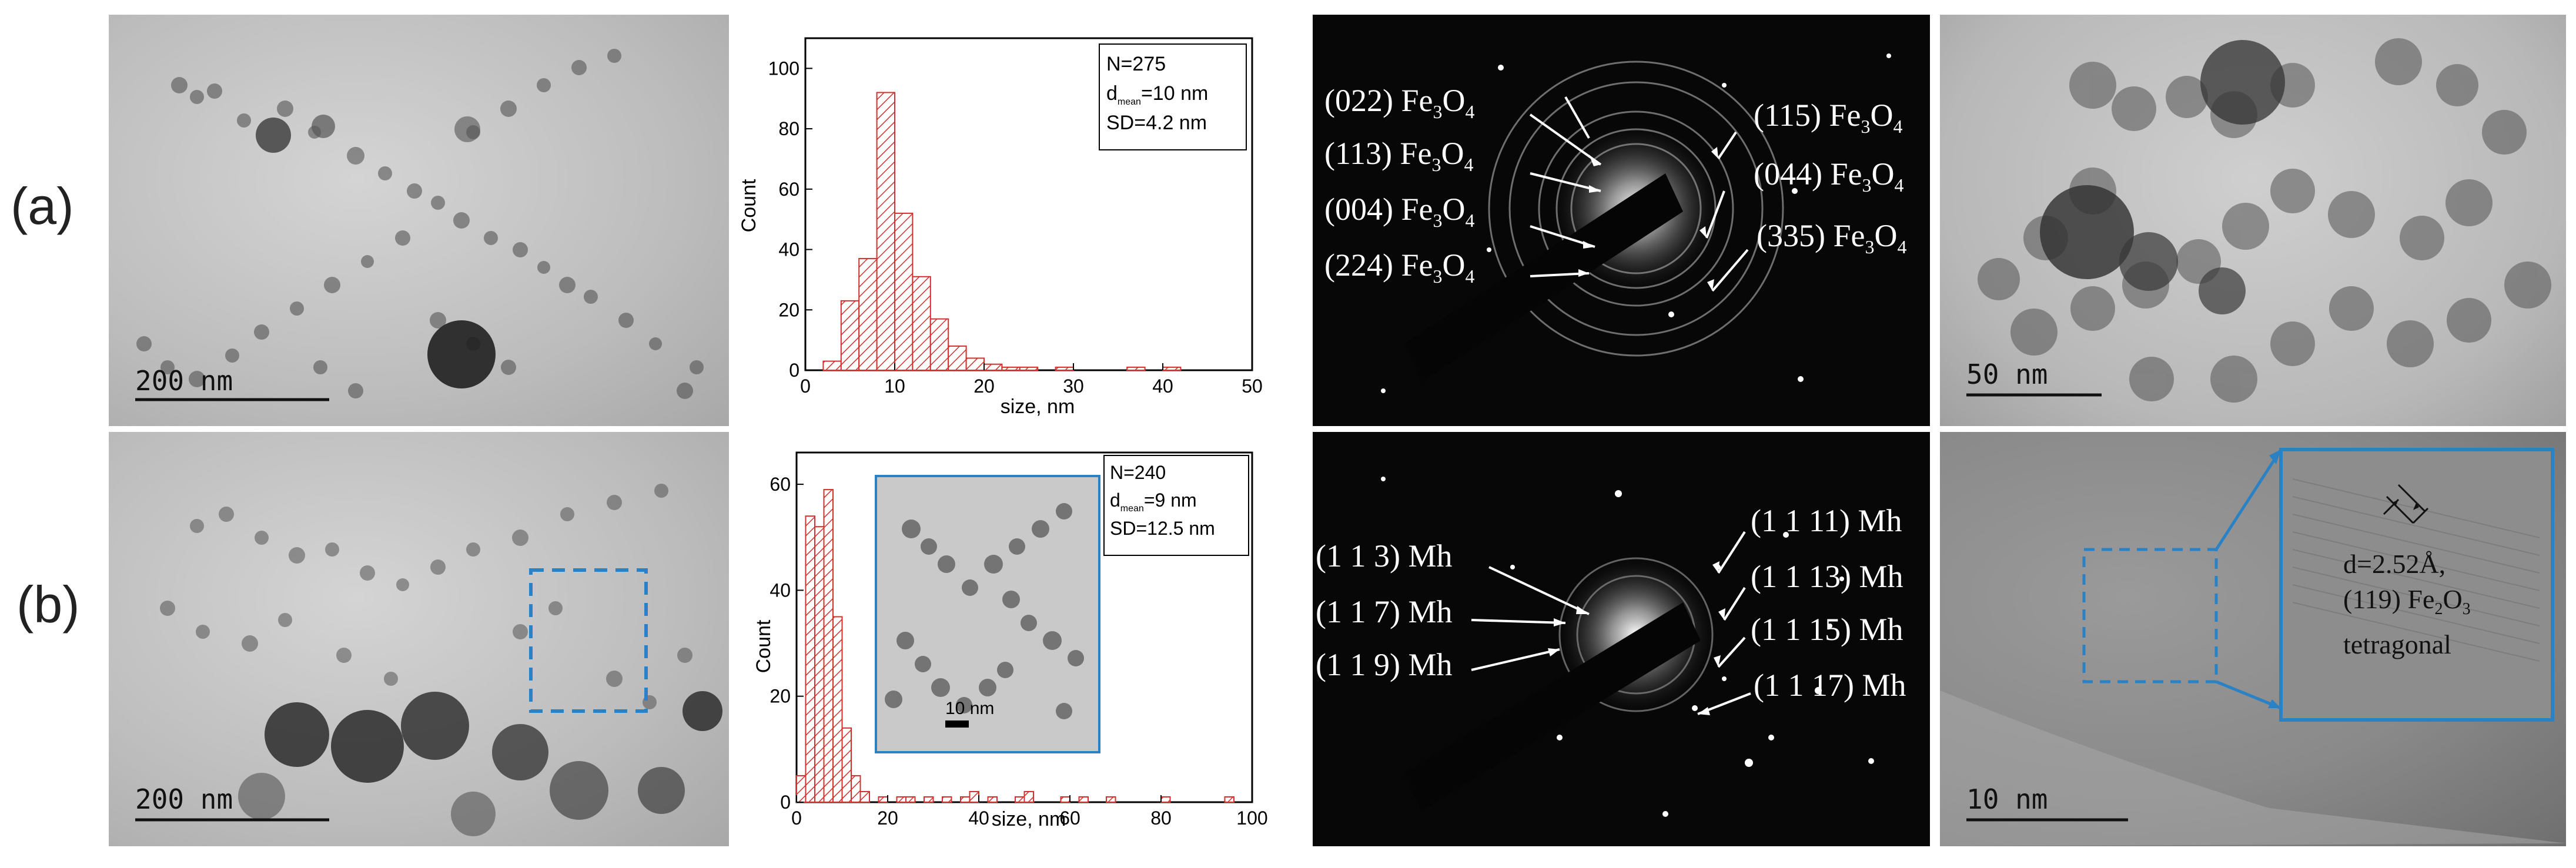 The width and height of the screenshot is (2576, 868). Describe the element at coordinates (1384, 556) in the screenshot. I see `saed-label-113-mh: (1 1 3) Mh` at that location.